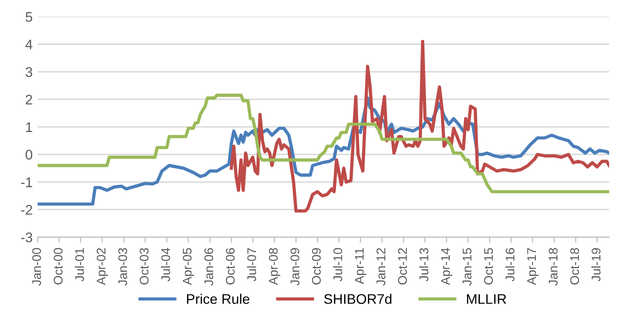  I want to click on y-tick-label: 5, so click(29, 17).